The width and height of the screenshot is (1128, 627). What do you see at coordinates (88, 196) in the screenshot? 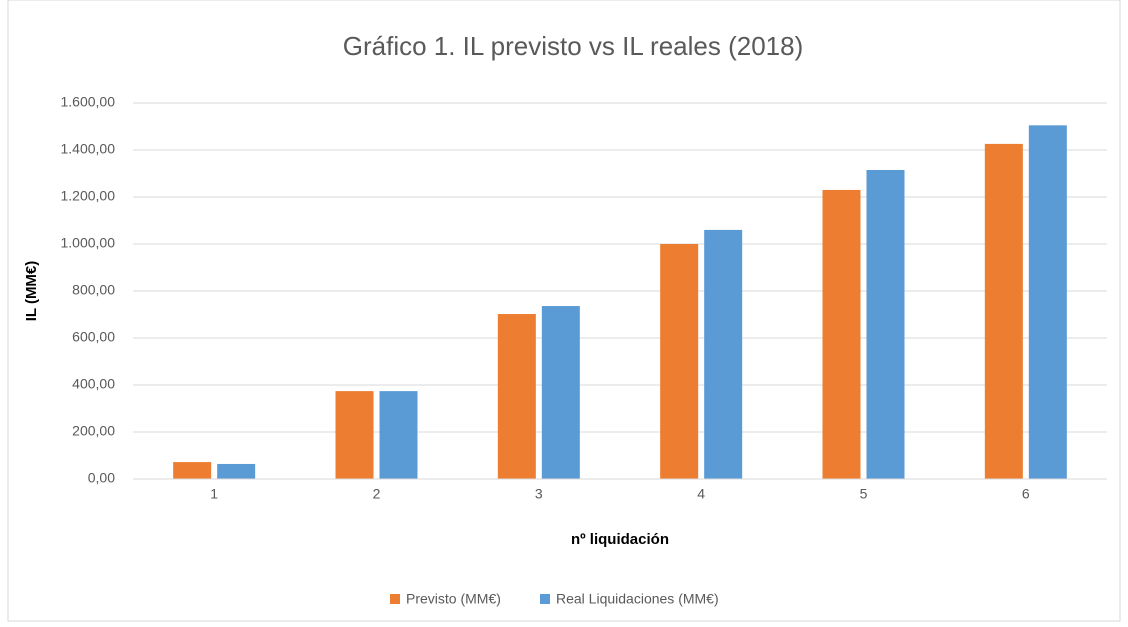
I see `y-tick-label: 1.200,00` at bounding box center [88, 196].